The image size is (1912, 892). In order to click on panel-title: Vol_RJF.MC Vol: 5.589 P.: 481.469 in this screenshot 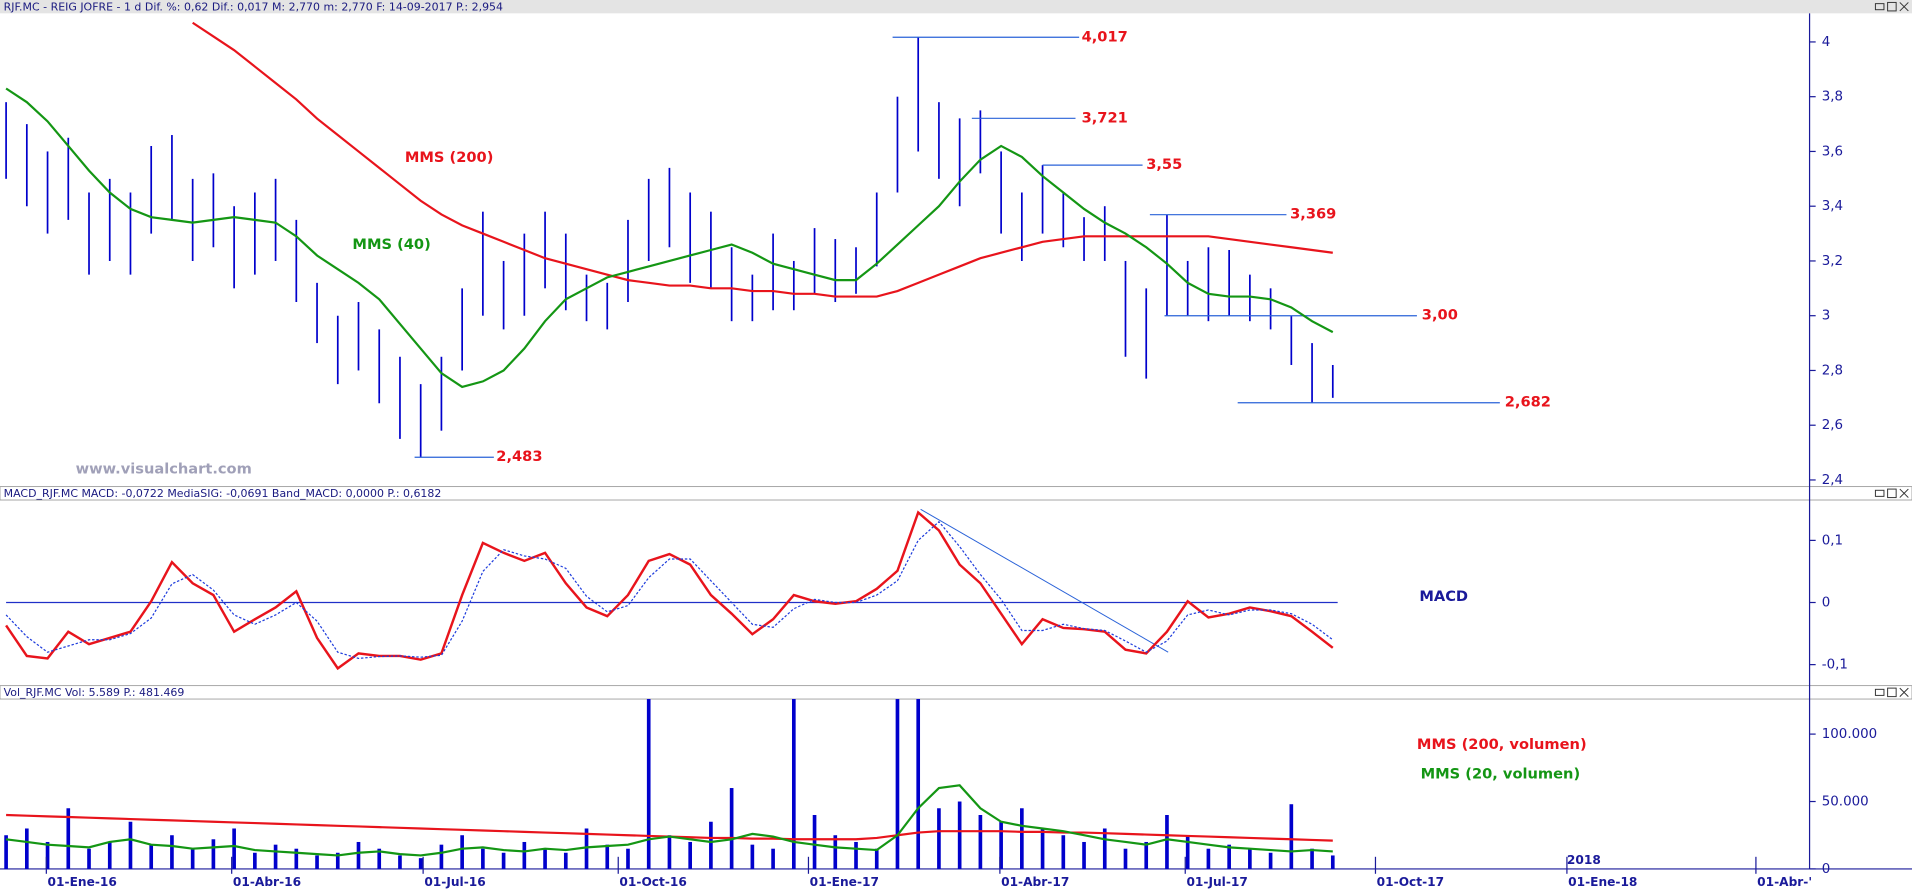, I will do `click(94, 692)`.